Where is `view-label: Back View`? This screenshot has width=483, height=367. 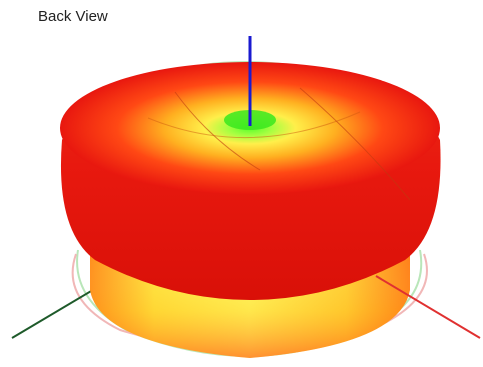 view-label: Back View is located at coordinates (73, 16).